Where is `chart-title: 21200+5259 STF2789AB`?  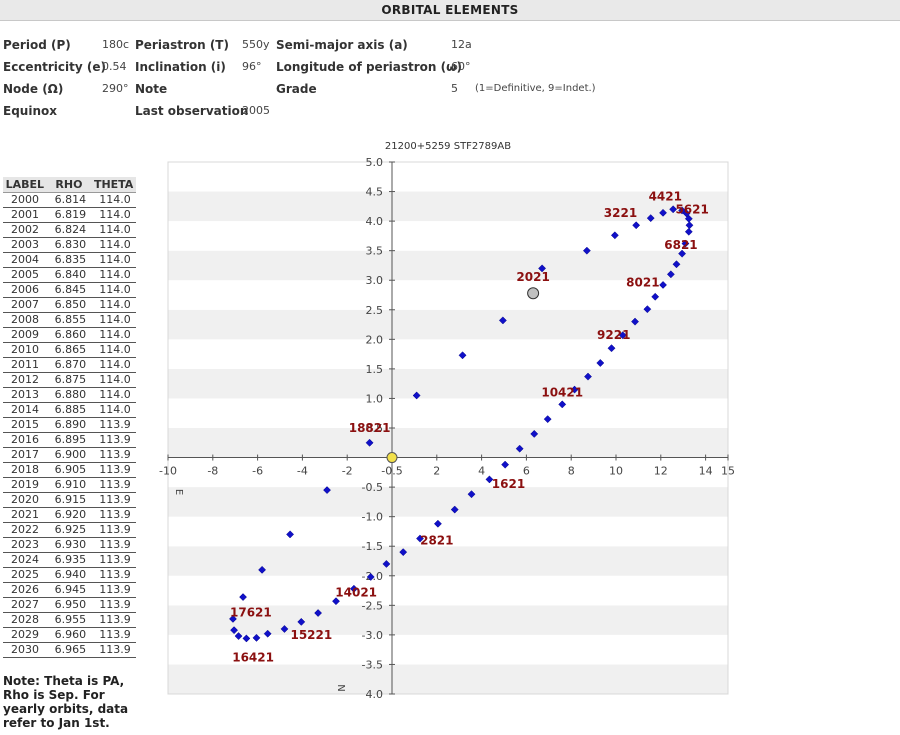
chart-title: 21200+5259 STF2789AB is located at coordinates (448, 146).